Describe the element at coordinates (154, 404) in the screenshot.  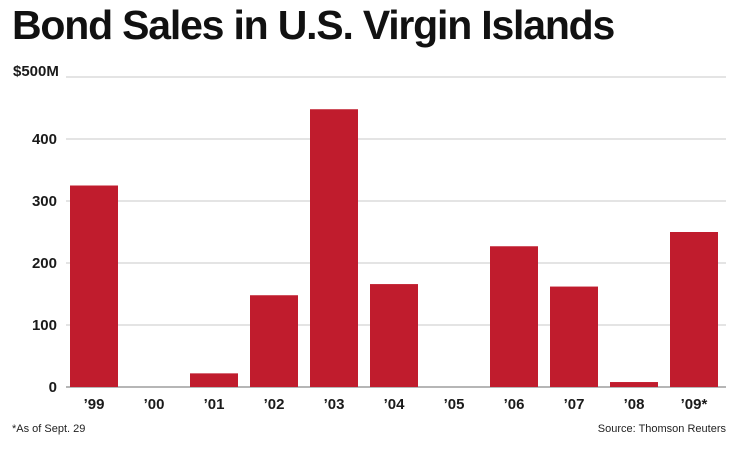
I see `x-tick-label: ’00` at that location.